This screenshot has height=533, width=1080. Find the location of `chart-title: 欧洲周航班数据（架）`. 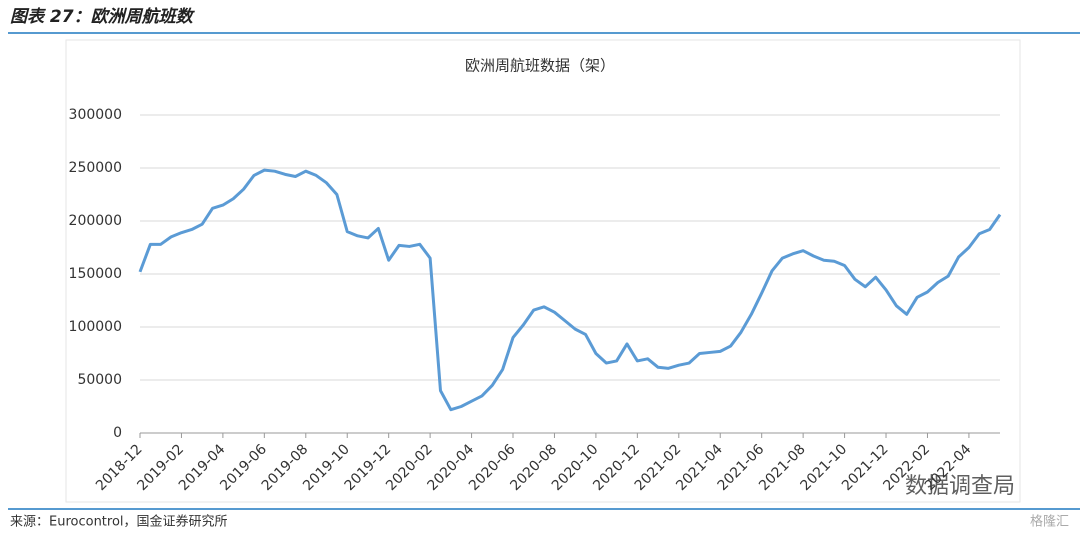

chart-title: 欧洲周航班数据（架） is located at coordinates (540, 66).